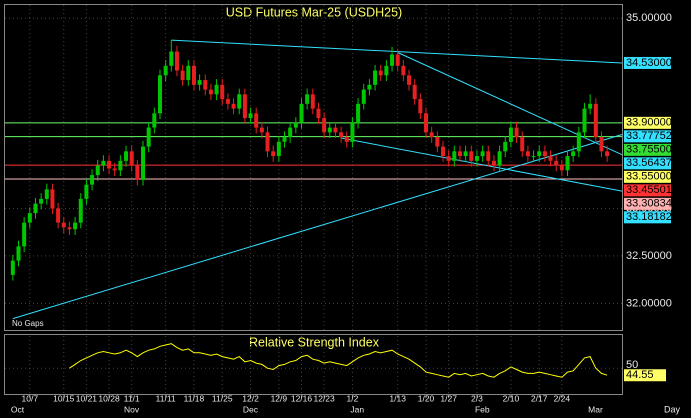  What do you see at coordinates (562, 398) in the screenshot?
I see `x-tick-label: 2/24` at bounding box center [562, 398].